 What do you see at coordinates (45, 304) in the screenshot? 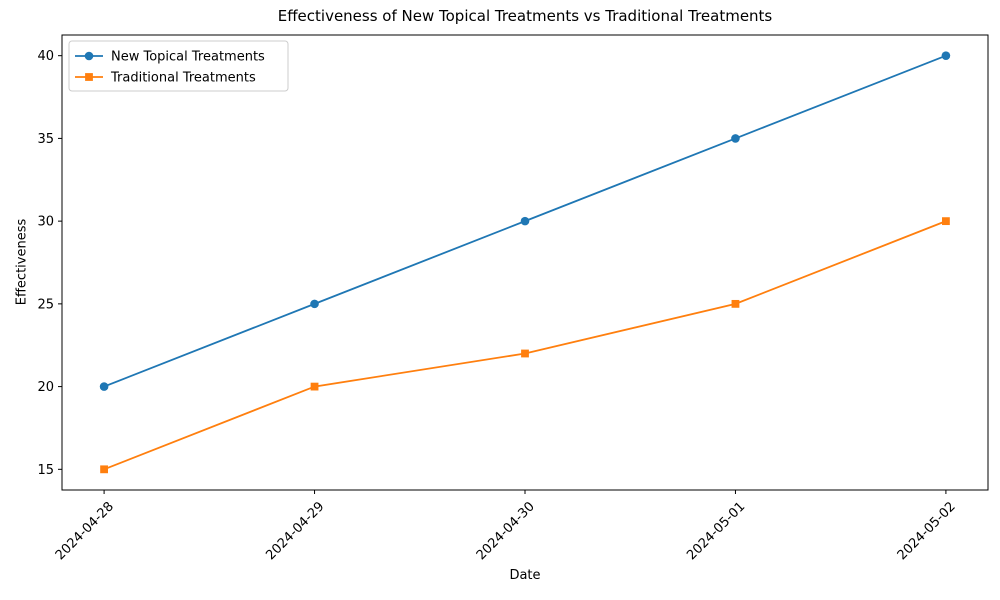
I see `y-tick-label: 25` at bounding box center [45, 304].